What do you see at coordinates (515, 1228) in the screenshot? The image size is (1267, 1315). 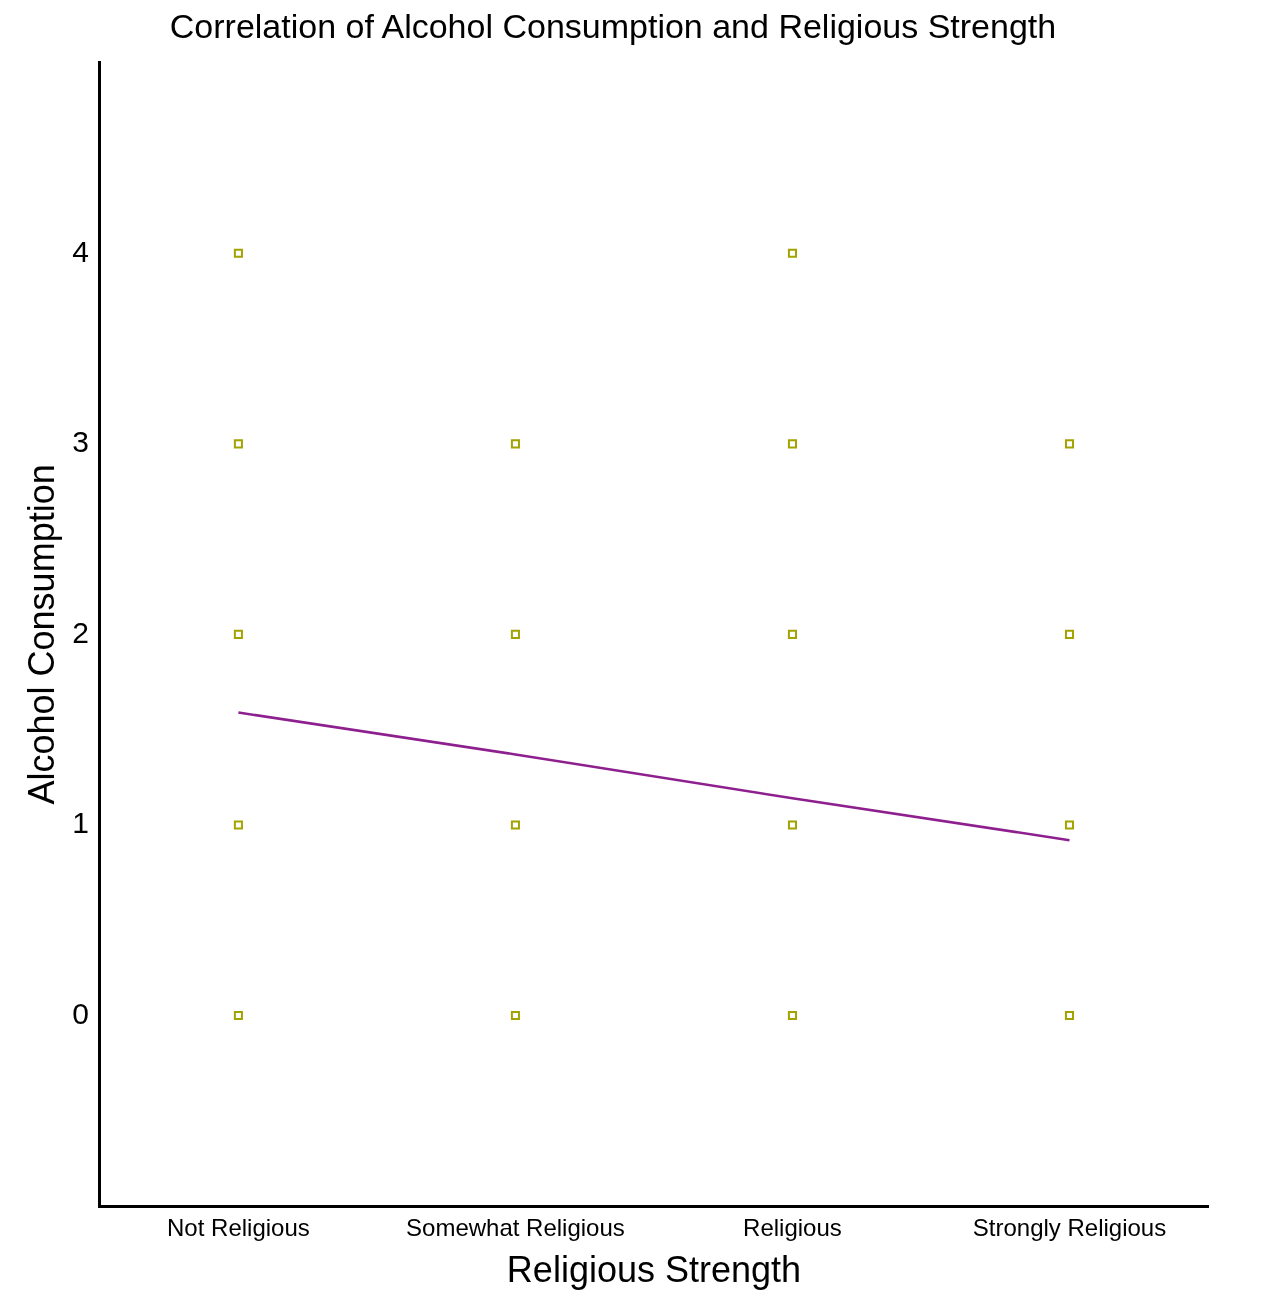 I see `x-tick-label: Somewhat Religious` at bounding box center [515, 1228].